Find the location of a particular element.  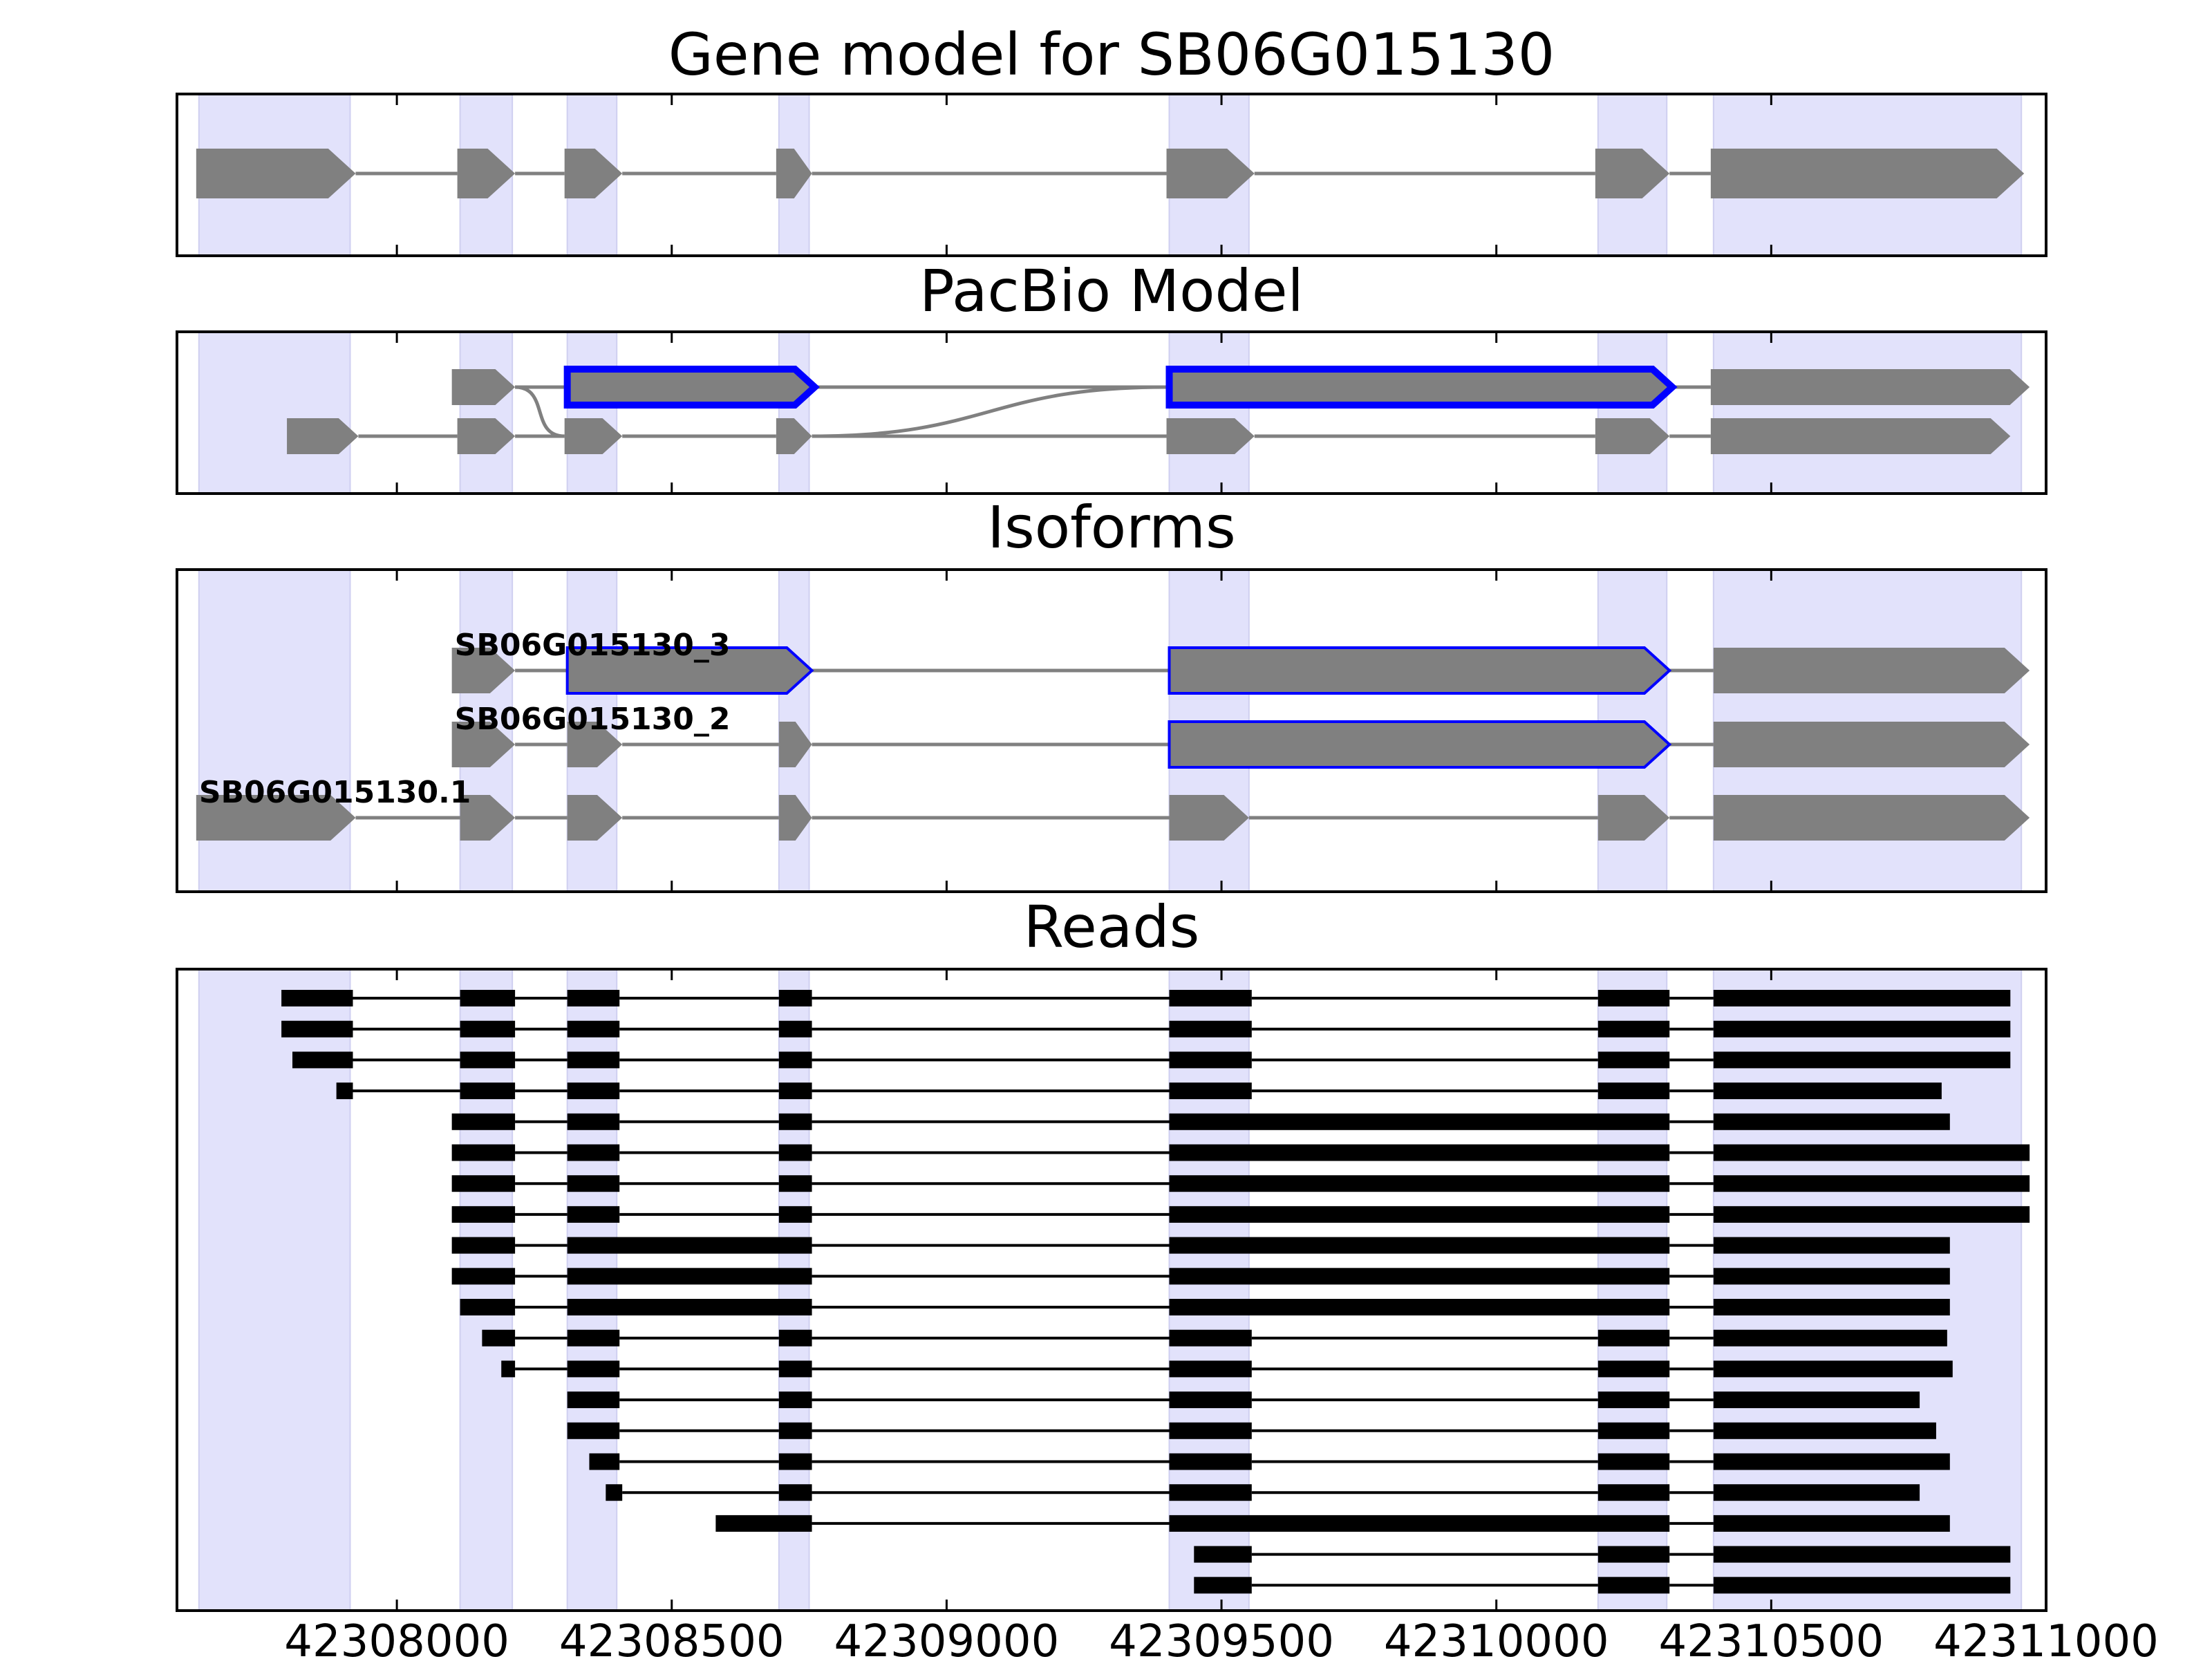

x-tick-label: 42310000 is located at coordinates (1497, 1638).